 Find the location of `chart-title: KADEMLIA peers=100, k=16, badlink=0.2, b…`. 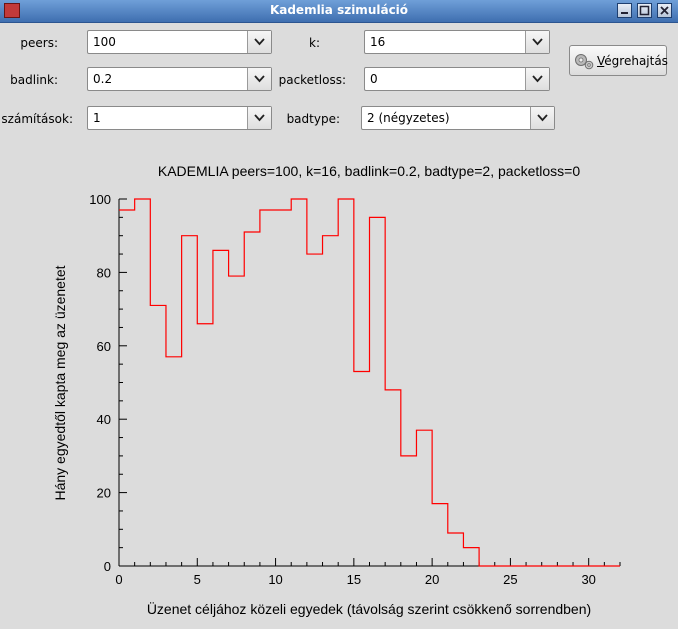

chart-title: KADEMLIA peers=100, k=16, badlink=0.2, b… is located at coordinates (369, 171).